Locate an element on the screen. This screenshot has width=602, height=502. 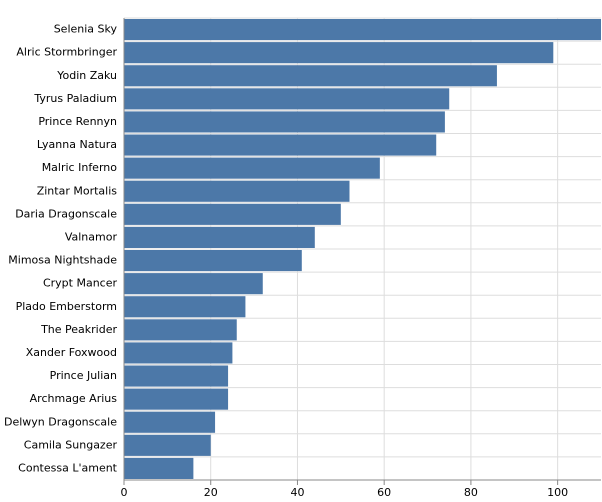
category-label: Yodin Zaku is located at coordinates (86, 75).